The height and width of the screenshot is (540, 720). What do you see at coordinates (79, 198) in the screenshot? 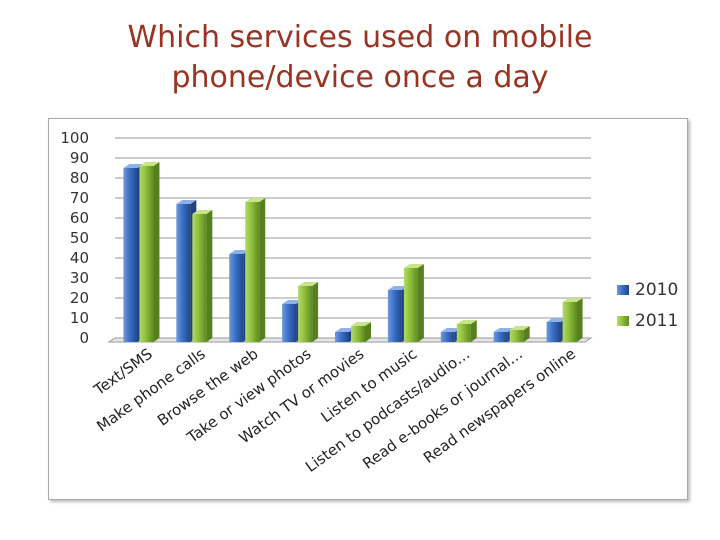
I see `y-tick-label: 70` at bounding box center [79, 198].